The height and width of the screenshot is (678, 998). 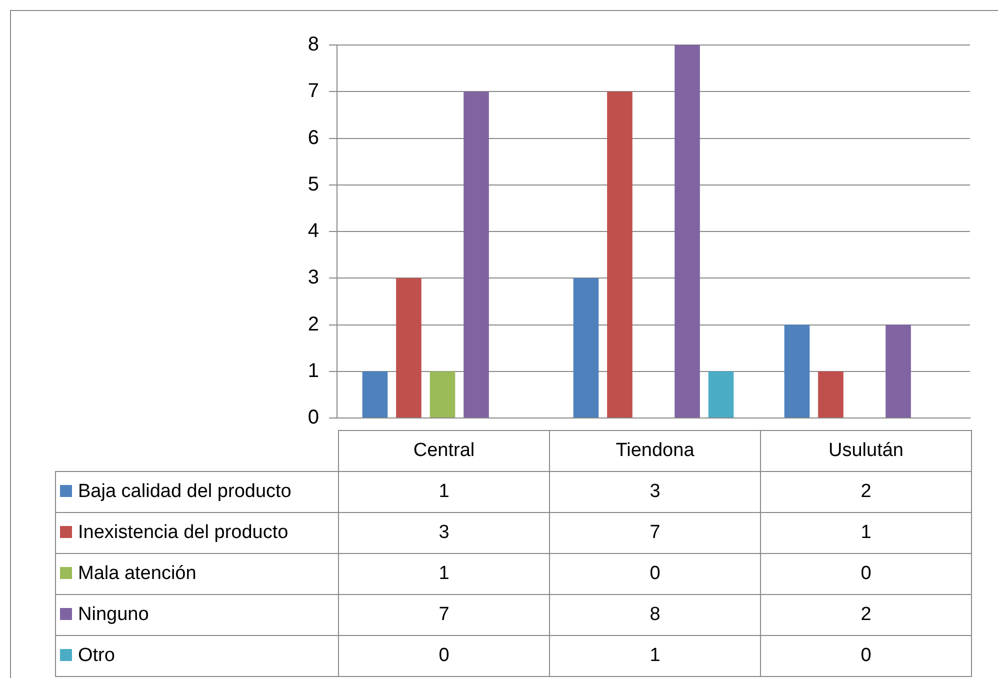 What do you see at coordinates (313, 324) in the screenshot?
I see `y-tick-label: 2` at bounding box center [313, 324].